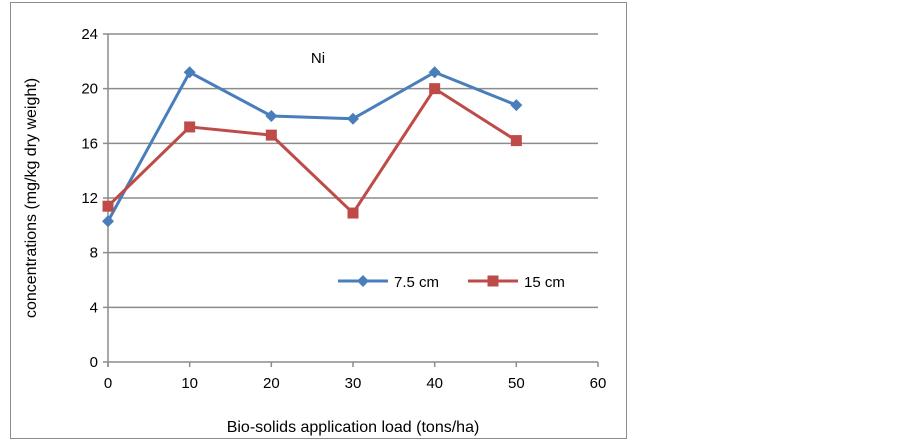 The width and height of the screenshot is (903, 448). What do you see at coordinates (31, 198) in the screenshot?
I see `y-axis-label: concentrations (mg/kg dry weight)` at bounding box center [31, 198].